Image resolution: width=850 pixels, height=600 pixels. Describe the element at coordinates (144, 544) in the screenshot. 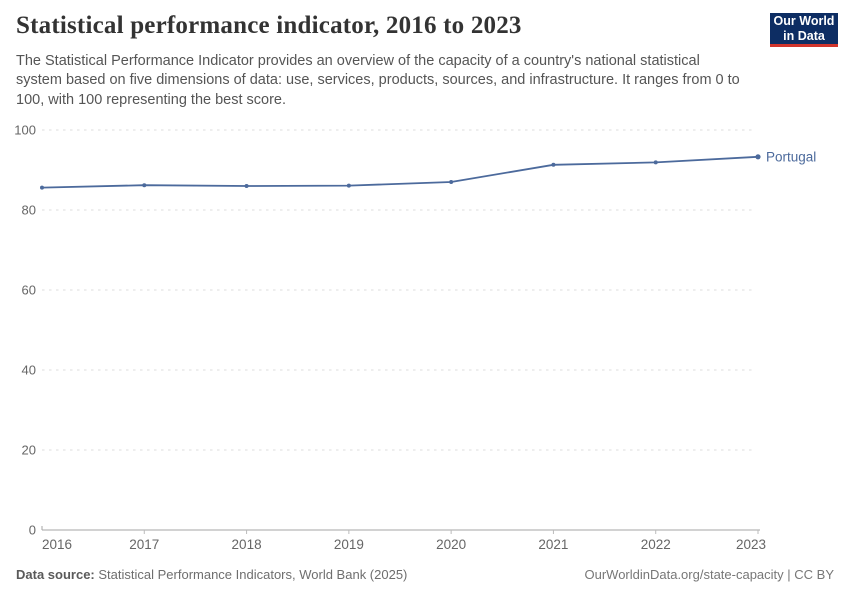

I see `x-axis-tick-label: 2017` at that location.